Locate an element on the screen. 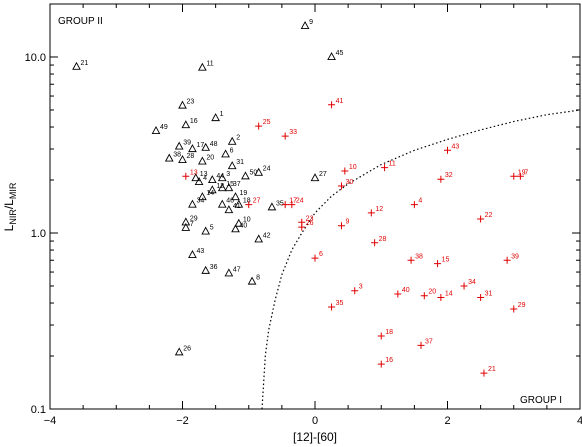 This screenshot has width=582, height=447. group1-point: 21 is located at coordinates (488, 371).